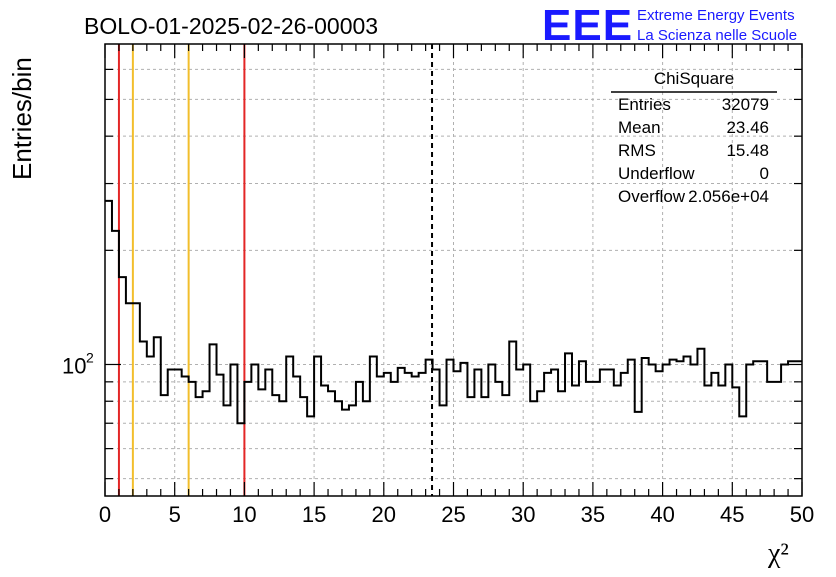  What do you see at coordinates (732, 514) in the screenshot?
I see `x-tick-label: 45` at bounding box center [732, 514].